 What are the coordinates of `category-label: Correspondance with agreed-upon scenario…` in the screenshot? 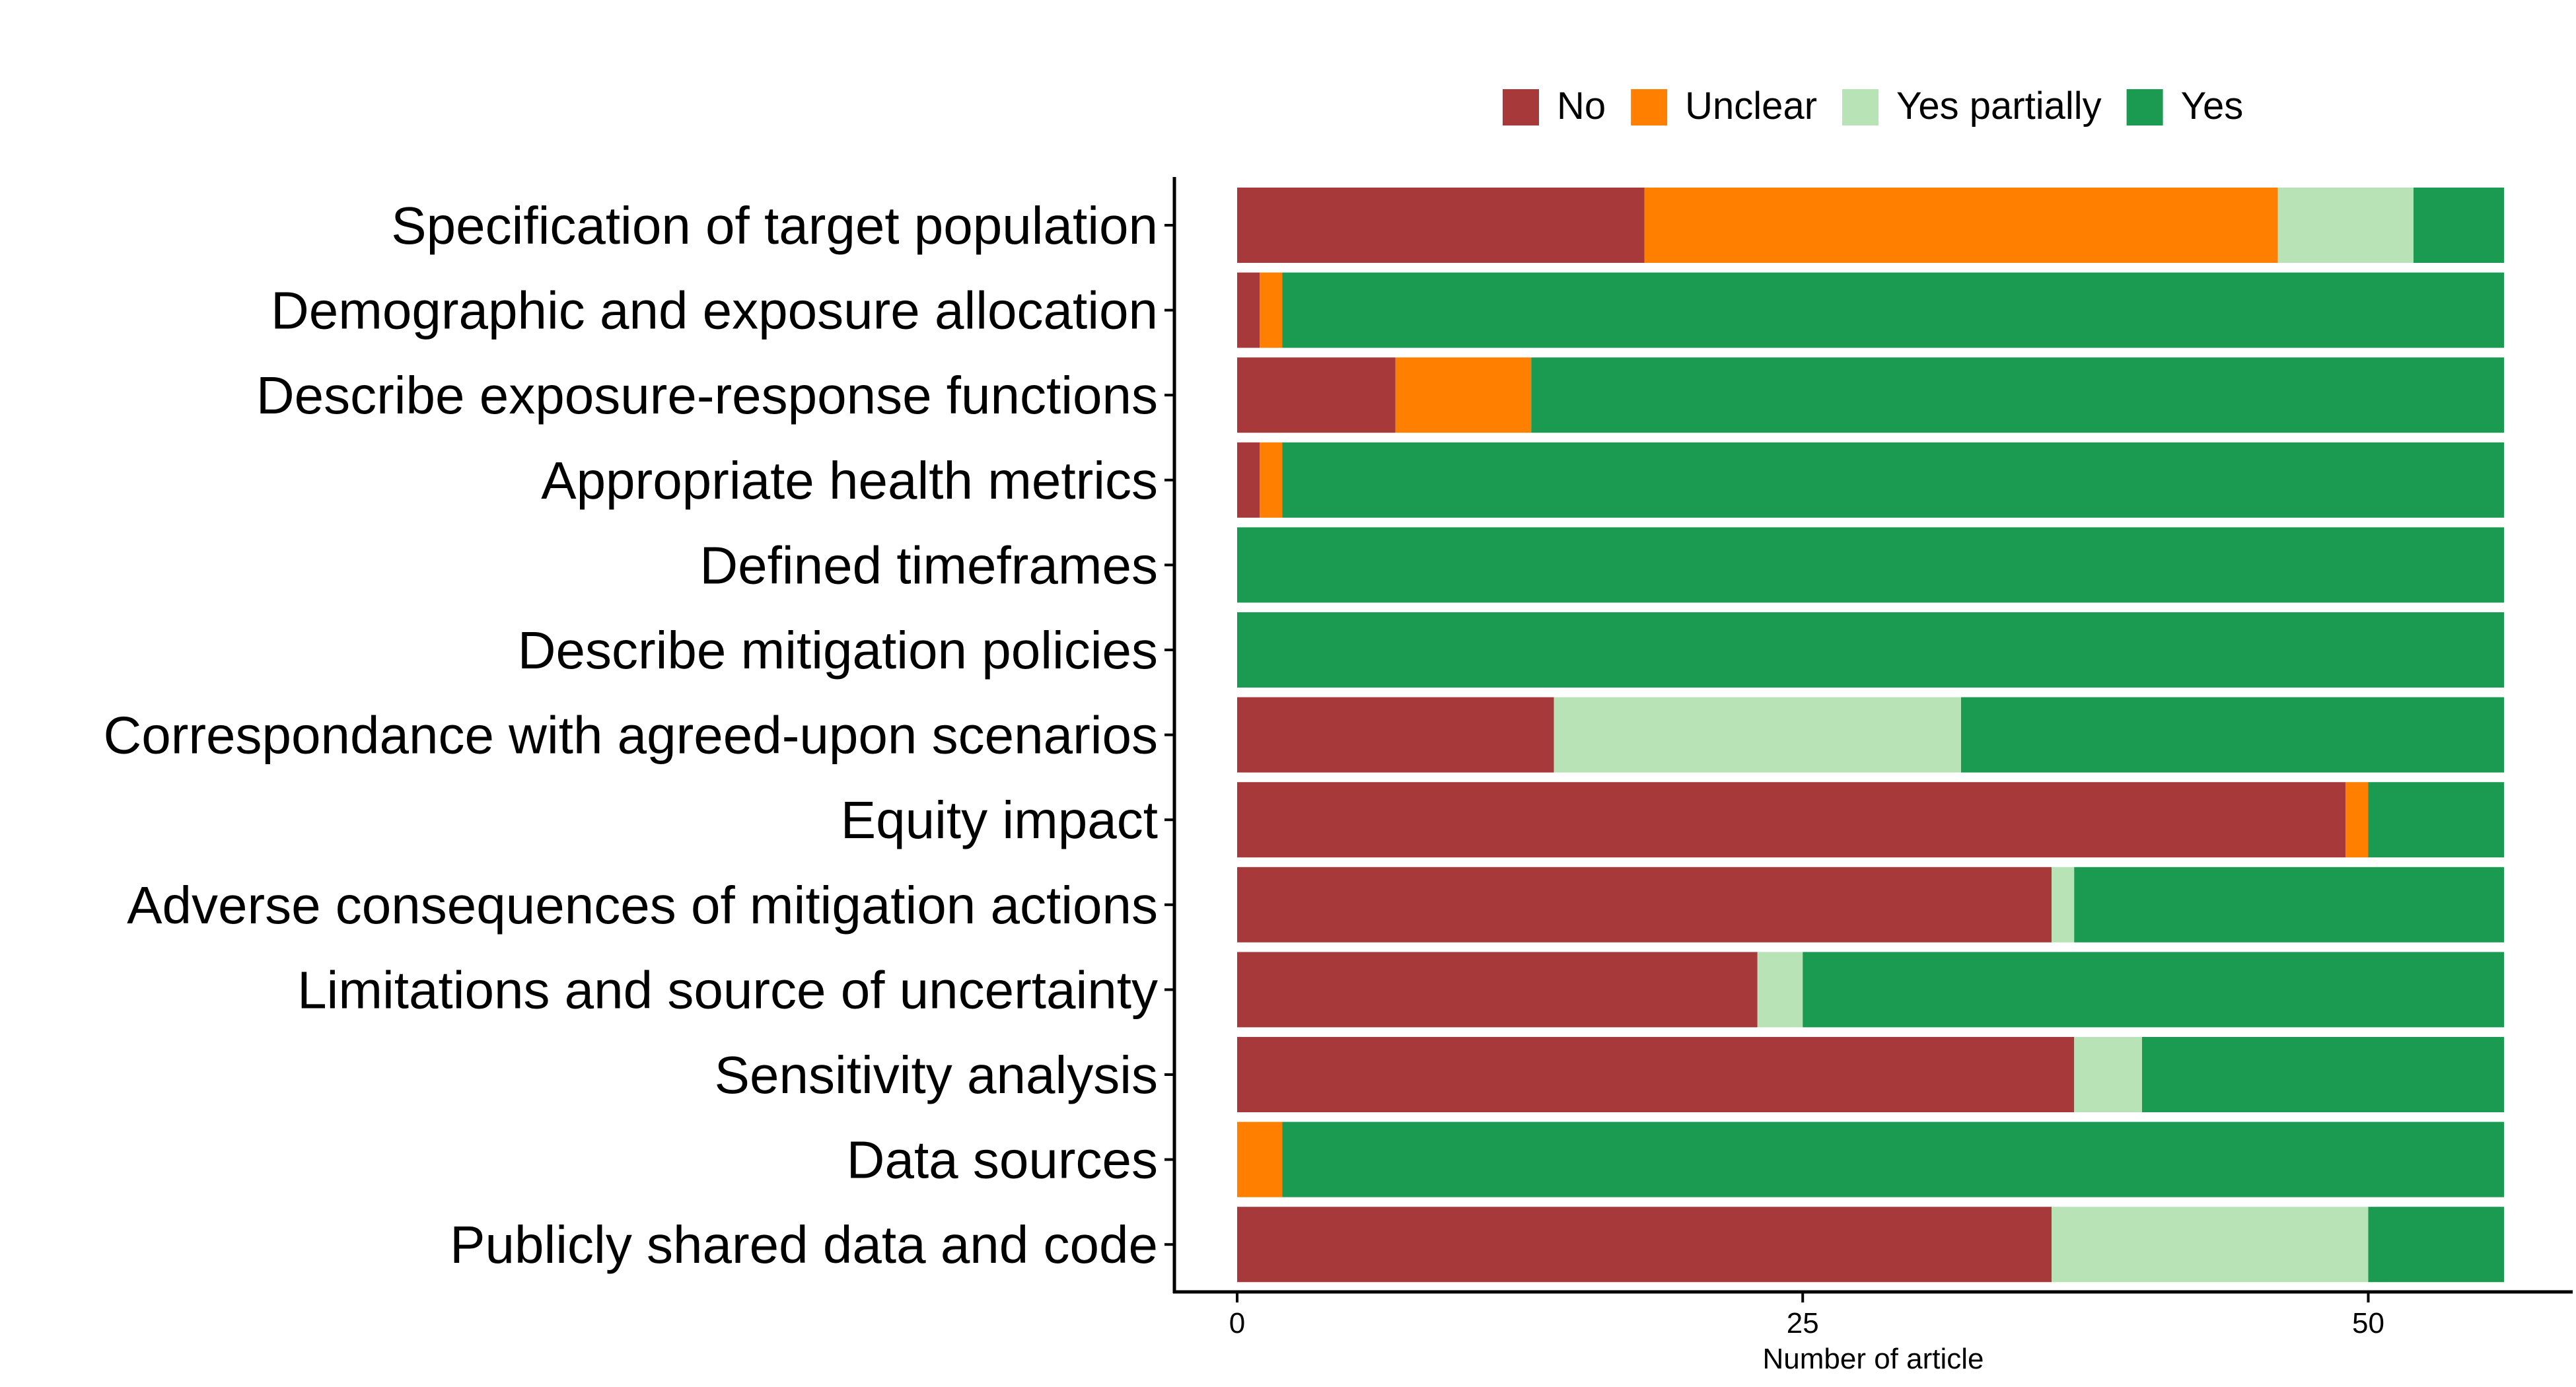 It's located at (631, 735).